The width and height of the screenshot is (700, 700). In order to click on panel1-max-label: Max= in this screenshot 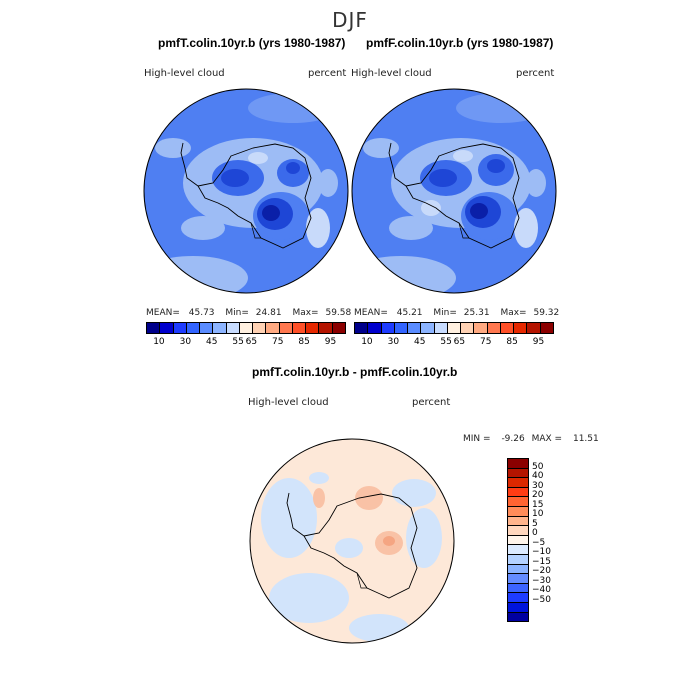, I will do `click(305, 313)`.